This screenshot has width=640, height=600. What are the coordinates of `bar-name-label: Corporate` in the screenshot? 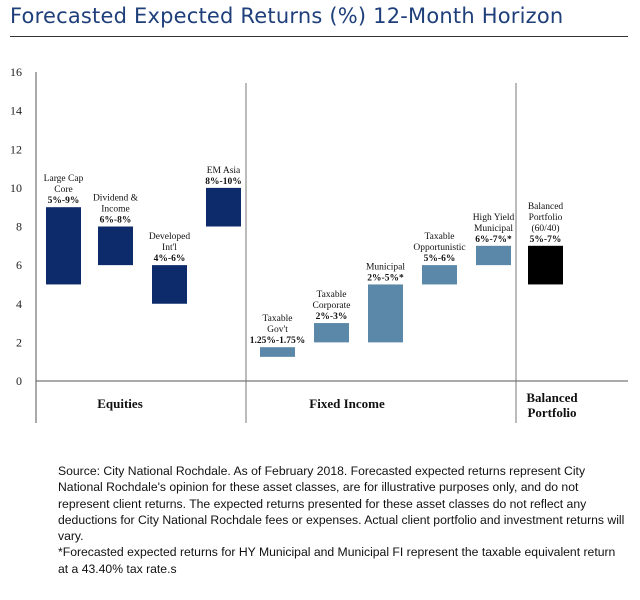 It's located at (332, 306).